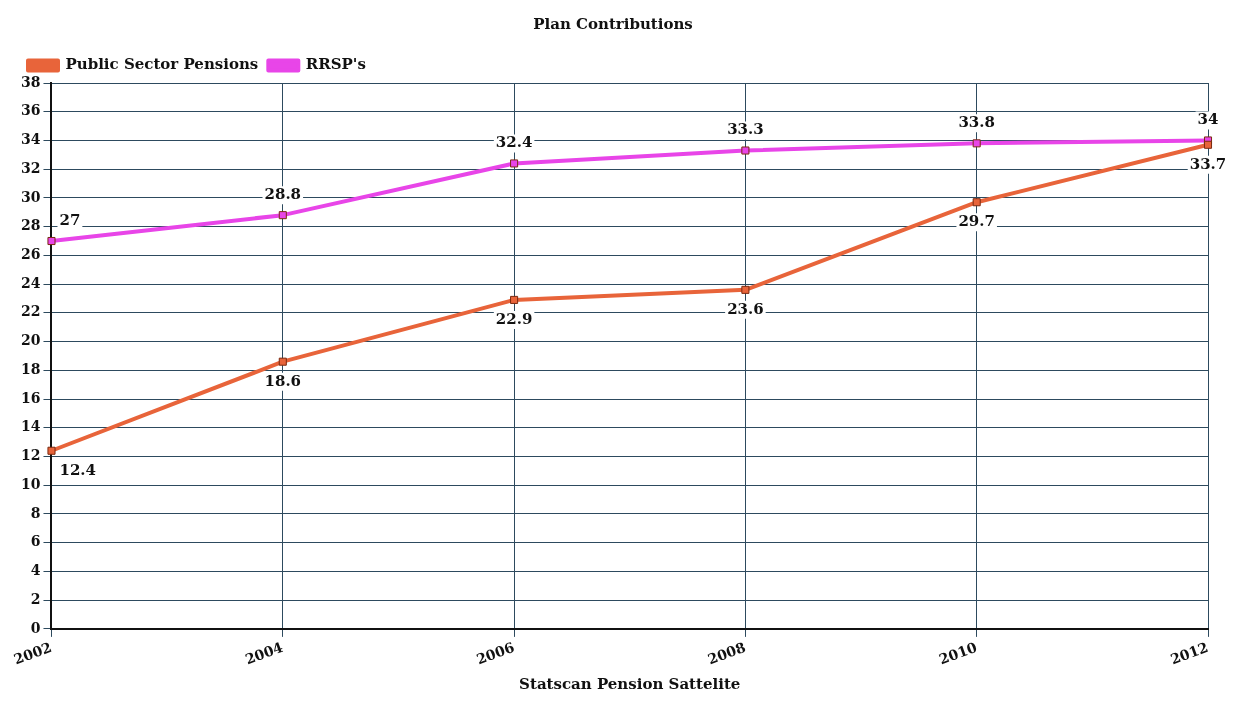 This screenshot has height=709, width=1258. What do you see at coordinates (630, 683) in the screenshot?
I see `x-axis-title: Statscan Pension Sattelite` at bounding box center [630, 683].